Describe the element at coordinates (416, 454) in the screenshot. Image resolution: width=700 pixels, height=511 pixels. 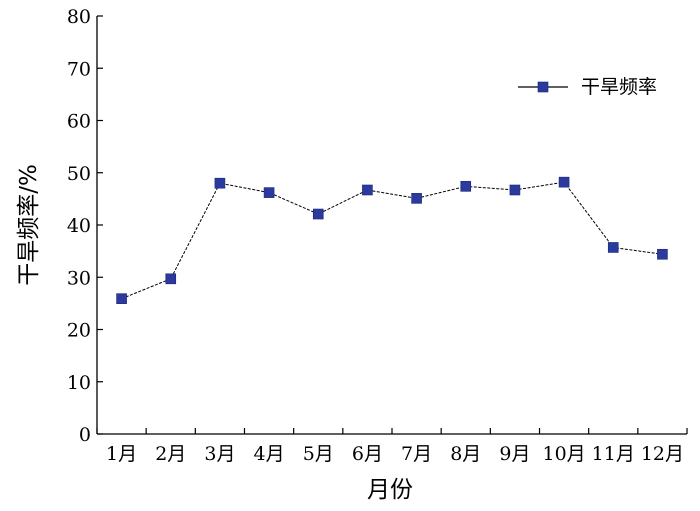
I see `x-tick-label: 7月` at that location.